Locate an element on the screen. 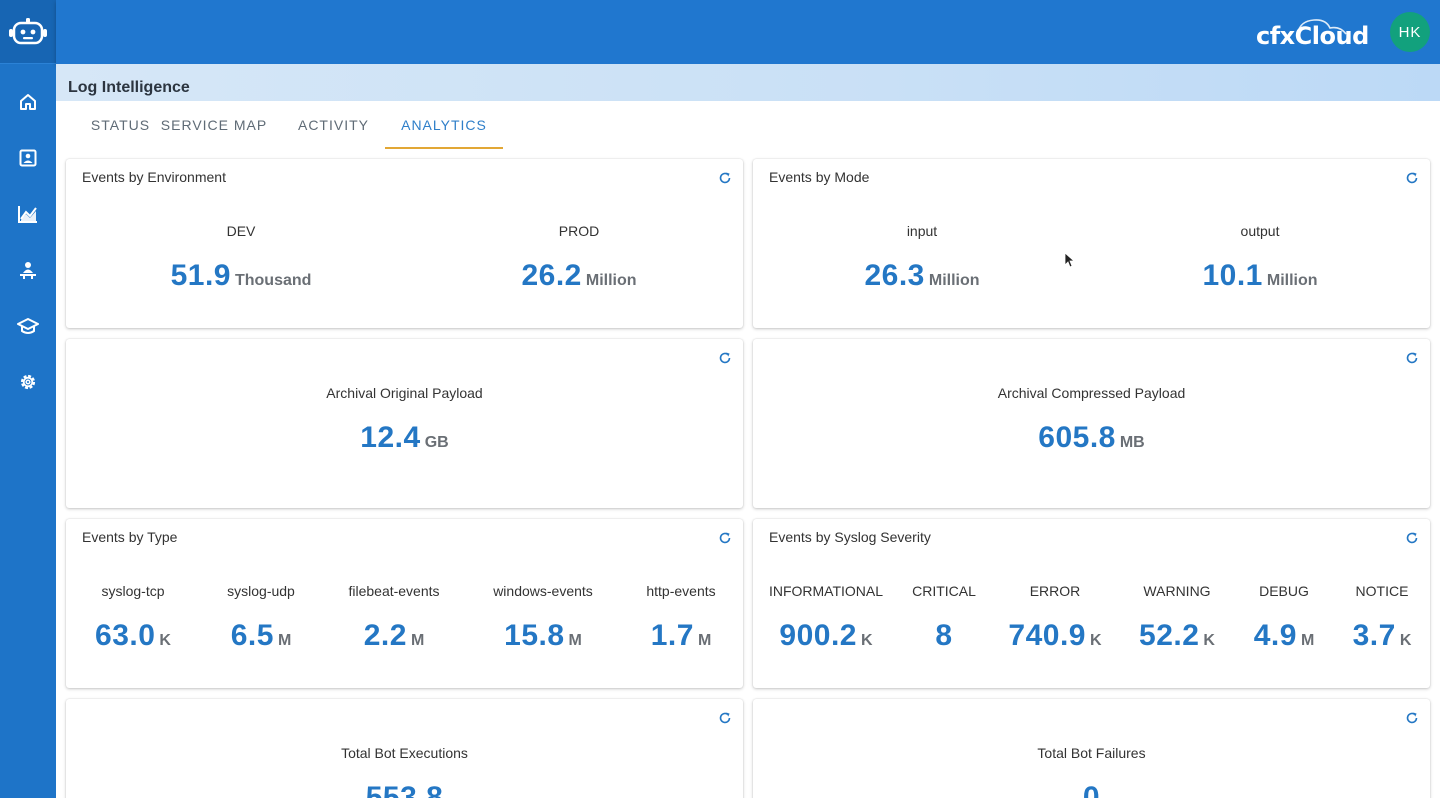 The width and height of the screenshot is (1440, 798). tab-activity: ACTIVITY is located at coordinates (333, 125).